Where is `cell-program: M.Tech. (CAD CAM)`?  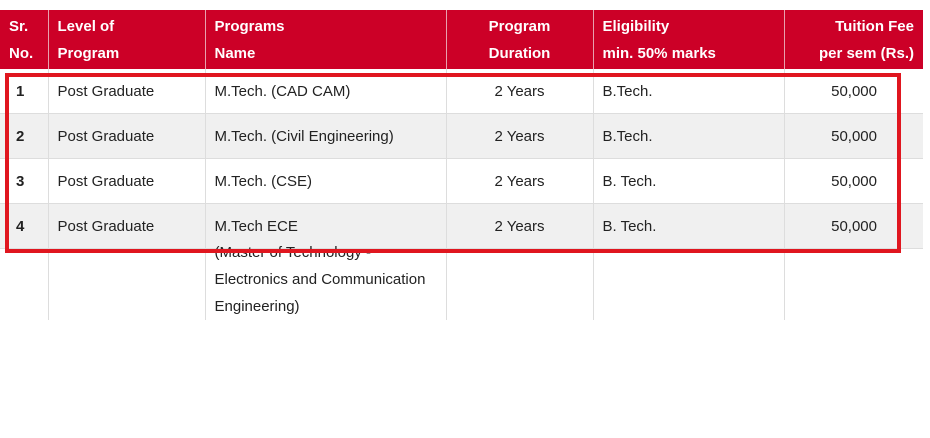
cell-program: M.Tech. (CAD CAM) is located at coordinates (326, 91).